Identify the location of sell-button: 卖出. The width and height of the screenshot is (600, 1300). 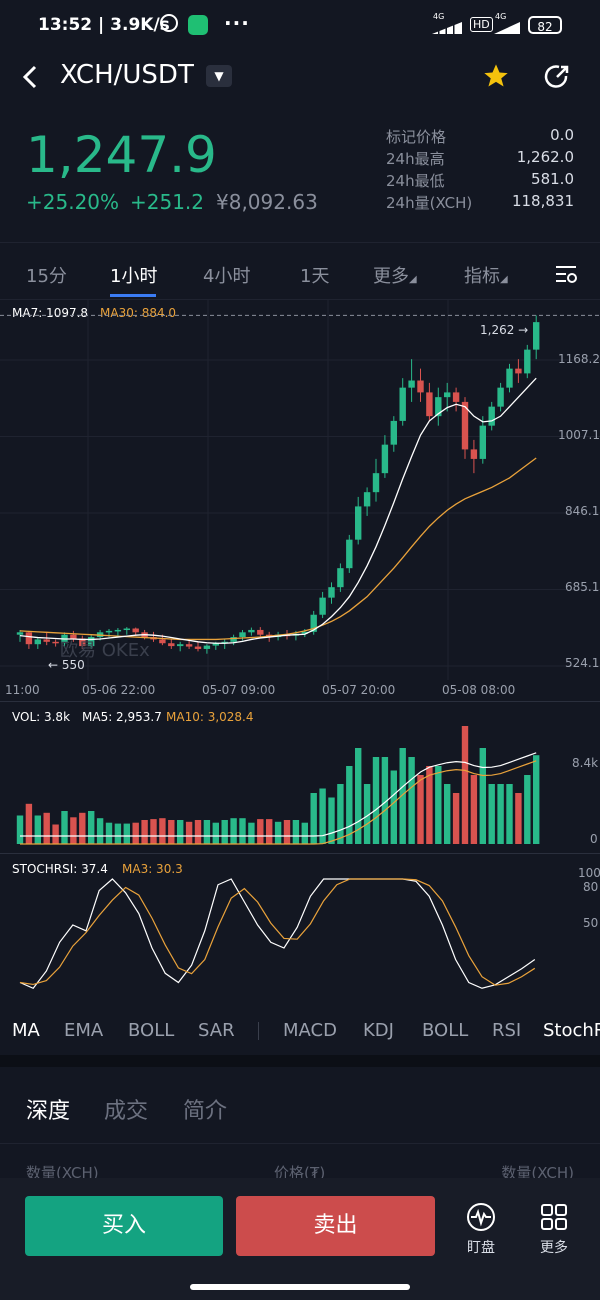
(335, 1226).